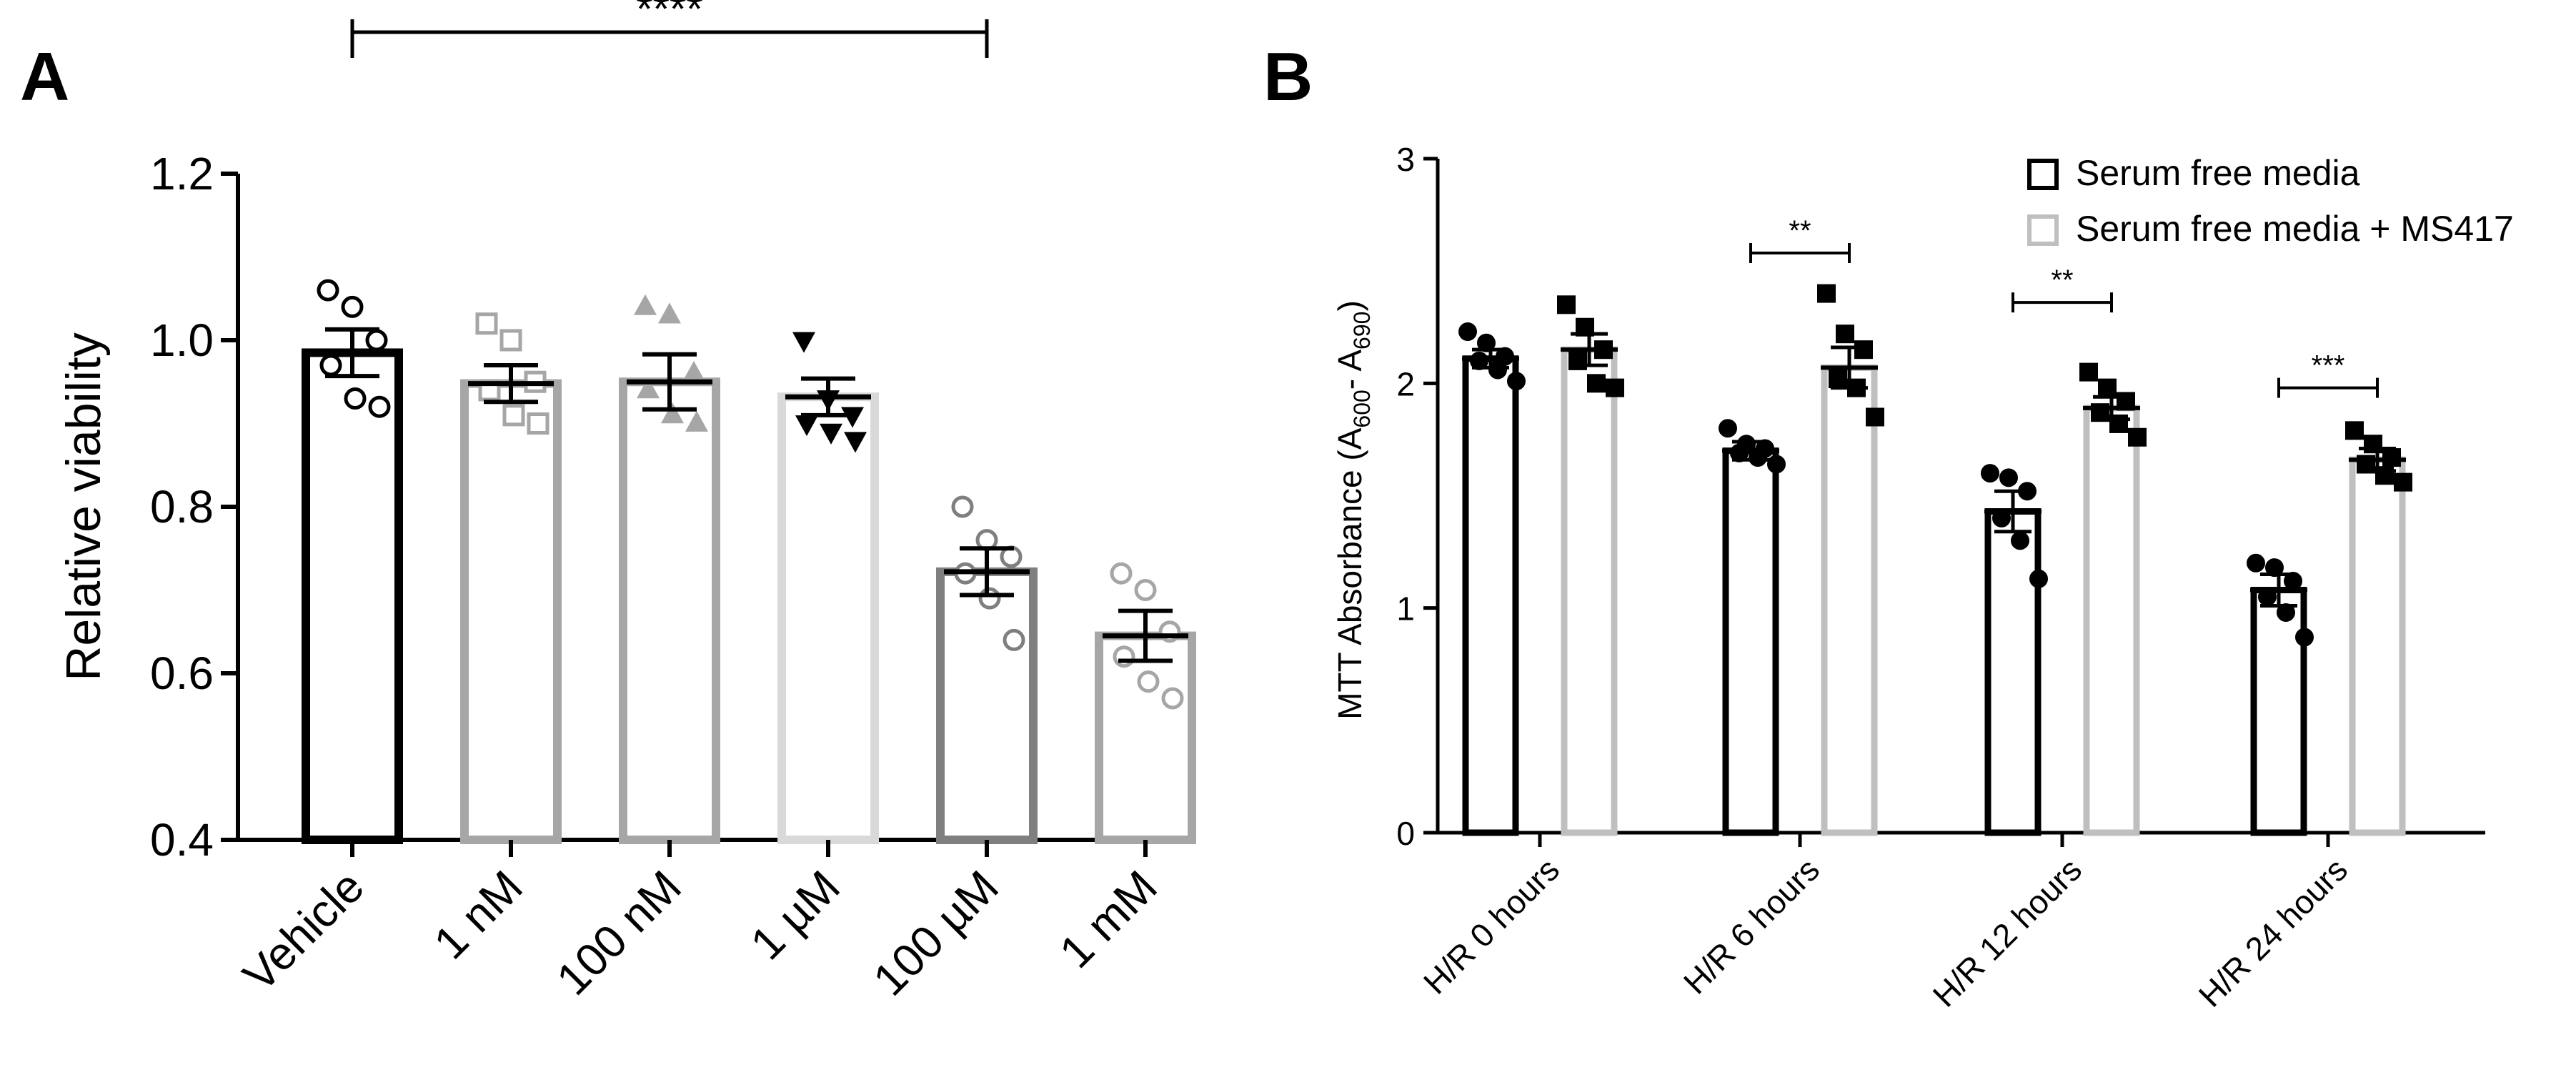 The width and height of the screenshot is (2576, 1080). I want to click on x-tick-label: H/R 0 hours, so click(1491, 926).